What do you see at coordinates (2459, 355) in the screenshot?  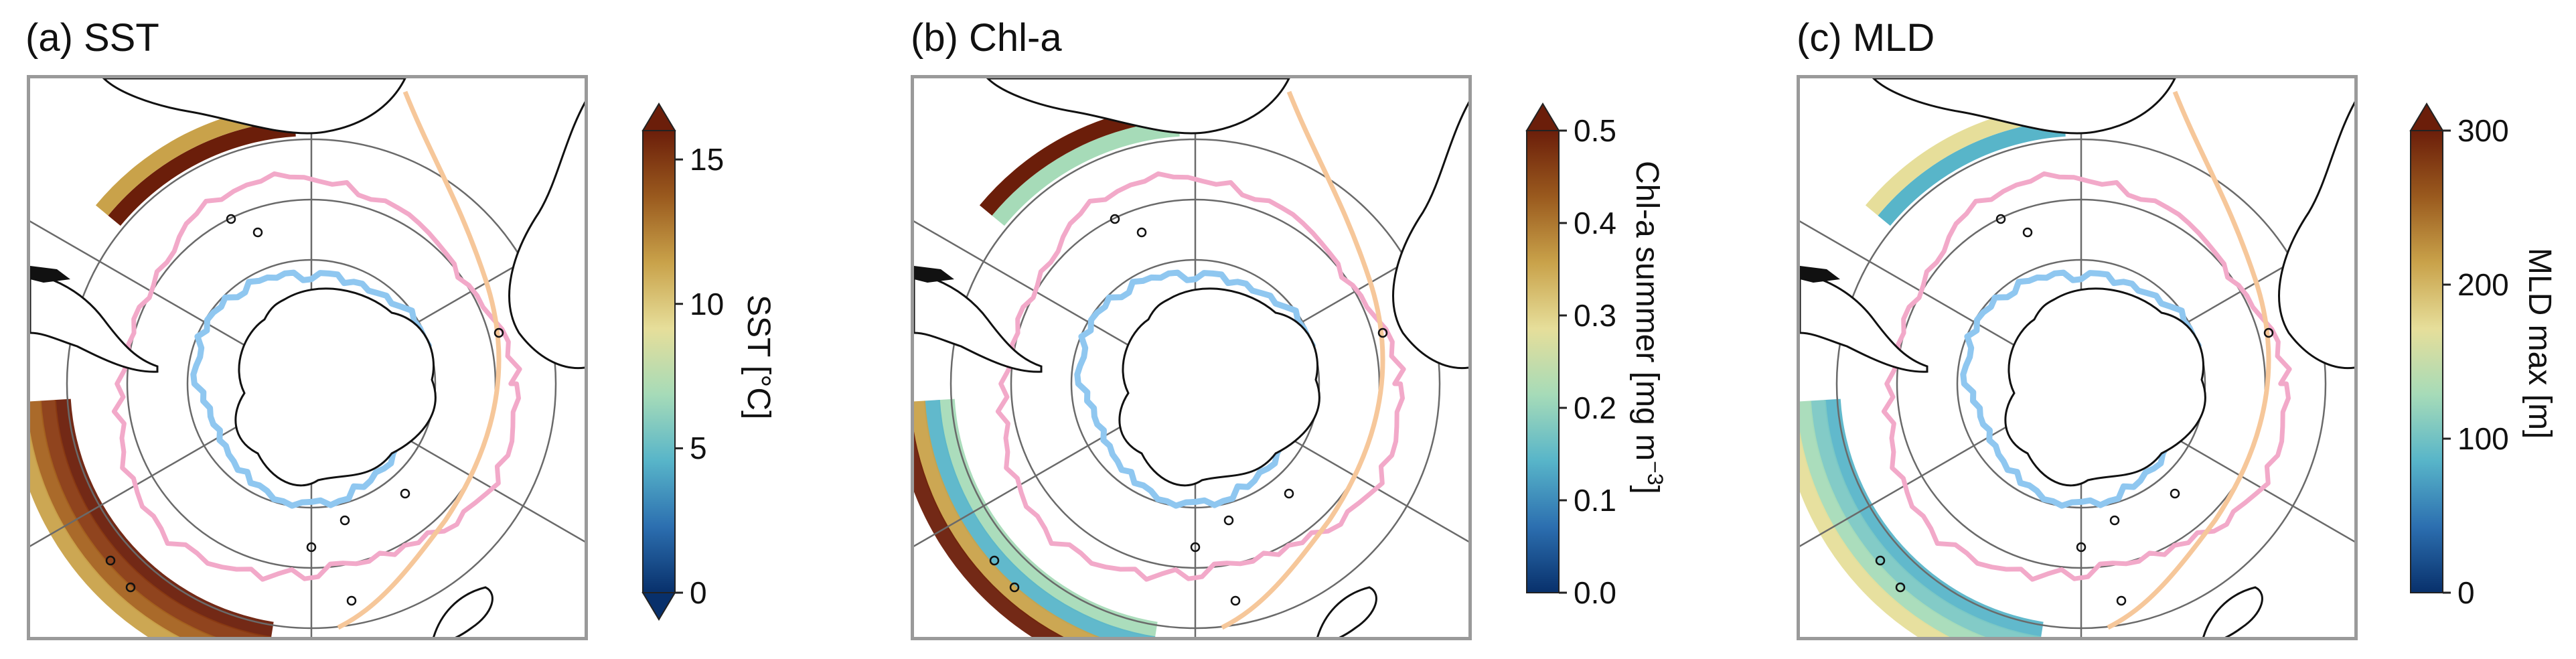 I see `colorbar-mld: 0 100 200 300` at bounding box center [2459, 355].